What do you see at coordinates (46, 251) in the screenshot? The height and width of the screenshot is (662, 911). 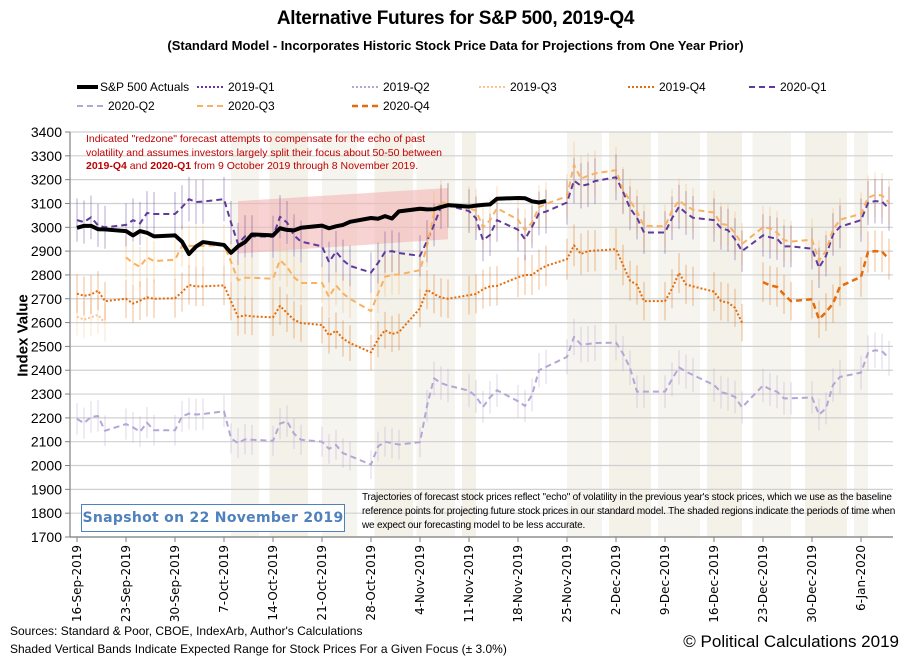 I see `y-tick-label: 2900` at bounding box center [46, 251].